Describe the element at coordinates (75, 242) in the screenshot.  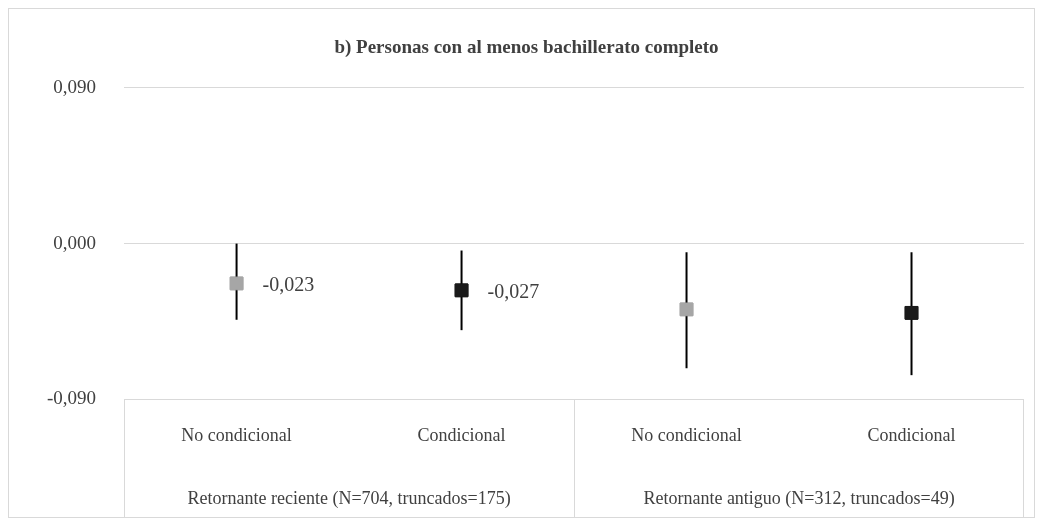
I see `y-tick-label: 0,000` at that location.